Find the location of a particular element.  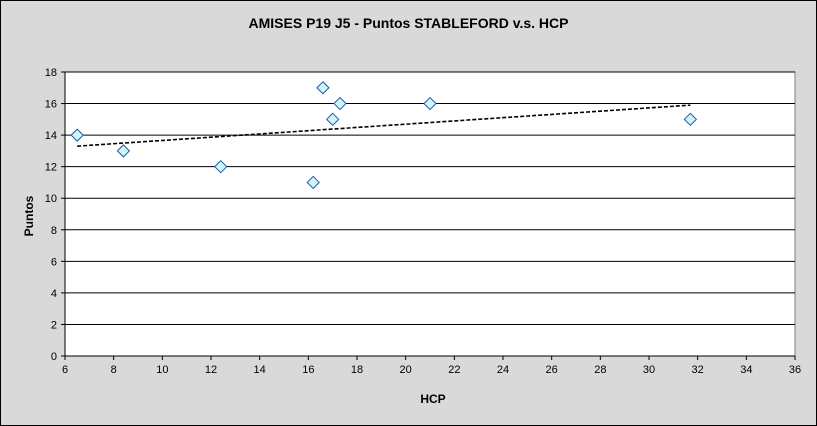

y-axis-title: Puntos is located at coordinates (29, 215).